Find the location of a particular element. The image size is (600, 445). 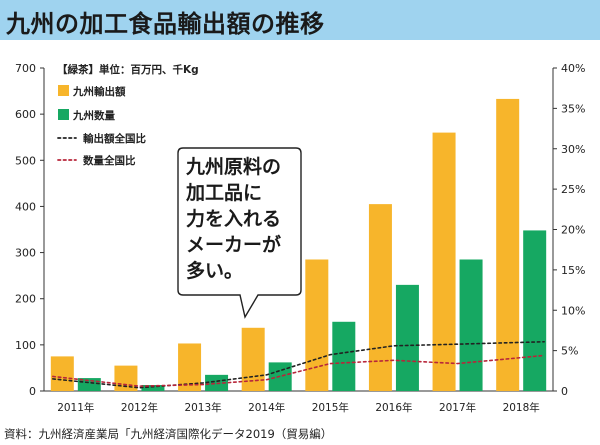

callout-text-line: 九州原料の is located at coordinates (233, 166).